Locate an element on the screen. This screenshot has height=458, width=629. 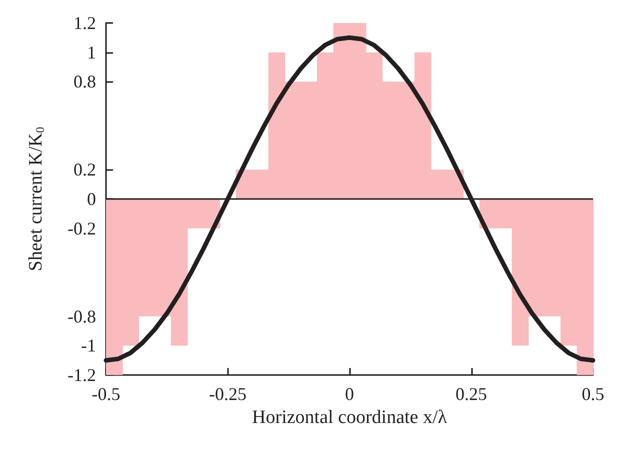
y-tick-label: 0 is located at coordinates (91, 199).